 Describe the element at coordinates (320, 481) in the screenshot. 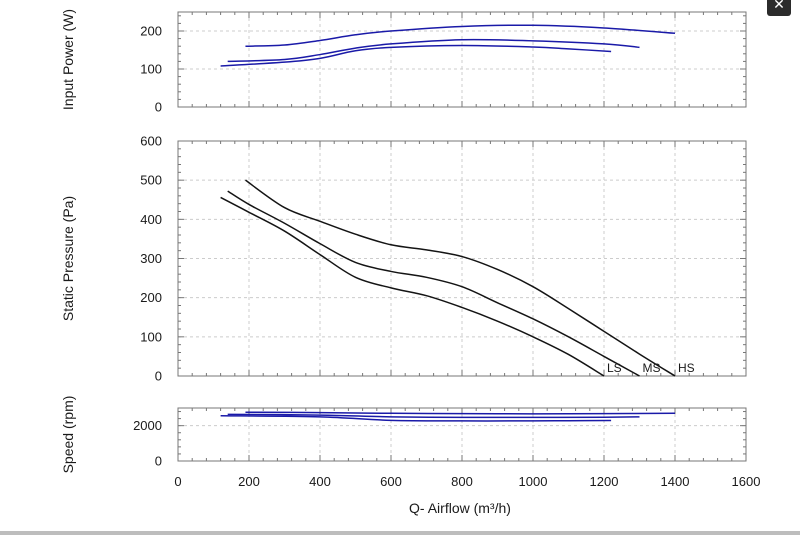

I see `x-tick-label: 400` at that location.